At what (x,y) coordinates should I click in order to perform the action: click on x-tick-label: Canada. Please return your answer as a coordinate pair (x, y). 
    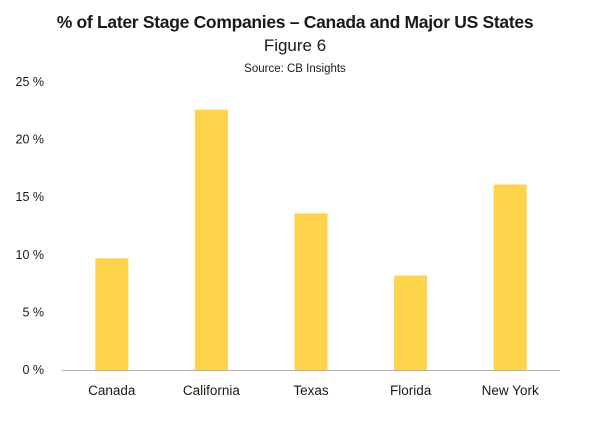
    Looking at the image, I should click on (112, 390).